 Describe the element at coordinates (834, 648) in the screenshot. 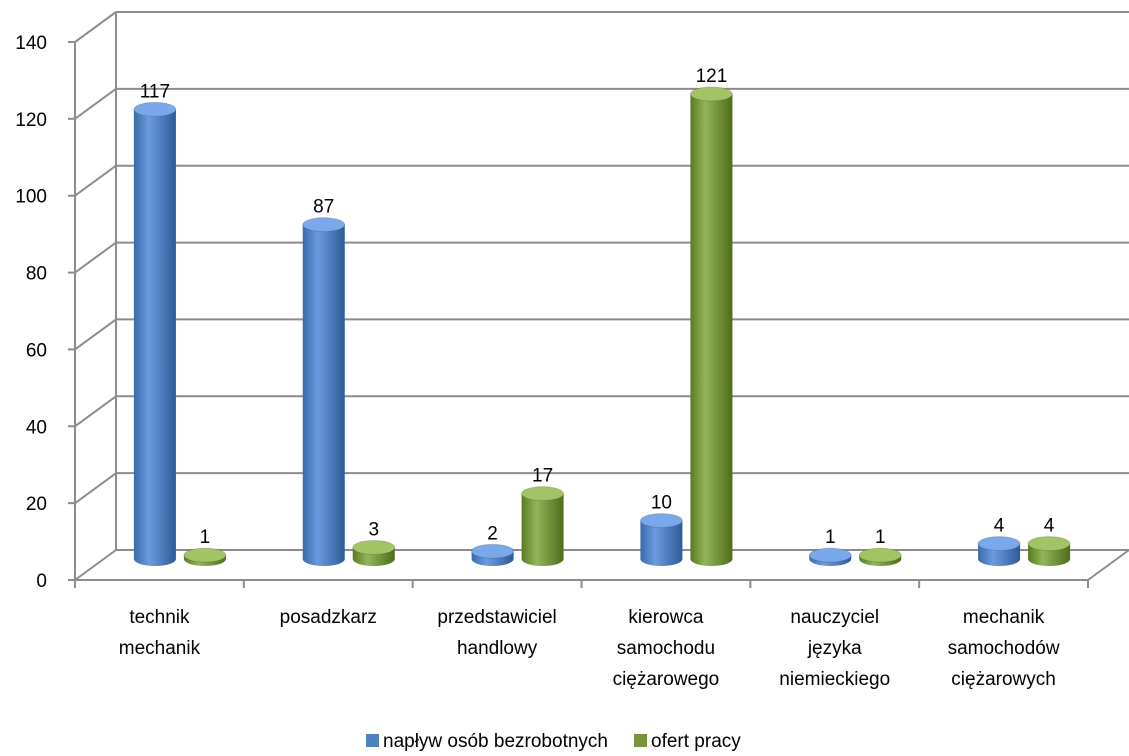

I see `category-label: języka` at that location.